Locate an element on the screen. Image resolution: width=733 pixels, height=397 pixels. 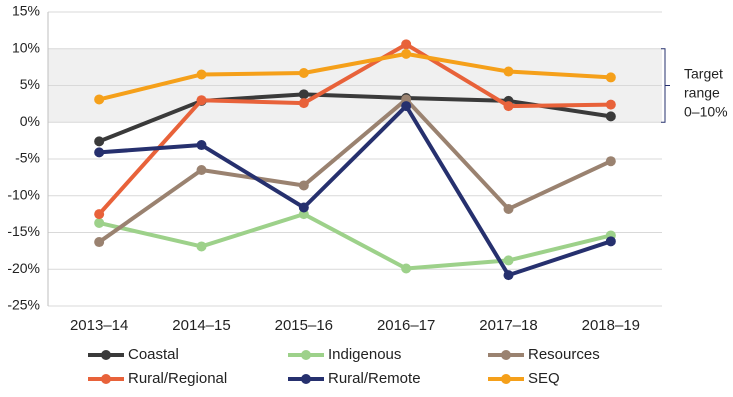
legend-label: SEQ is located at coordinates (544, 378).